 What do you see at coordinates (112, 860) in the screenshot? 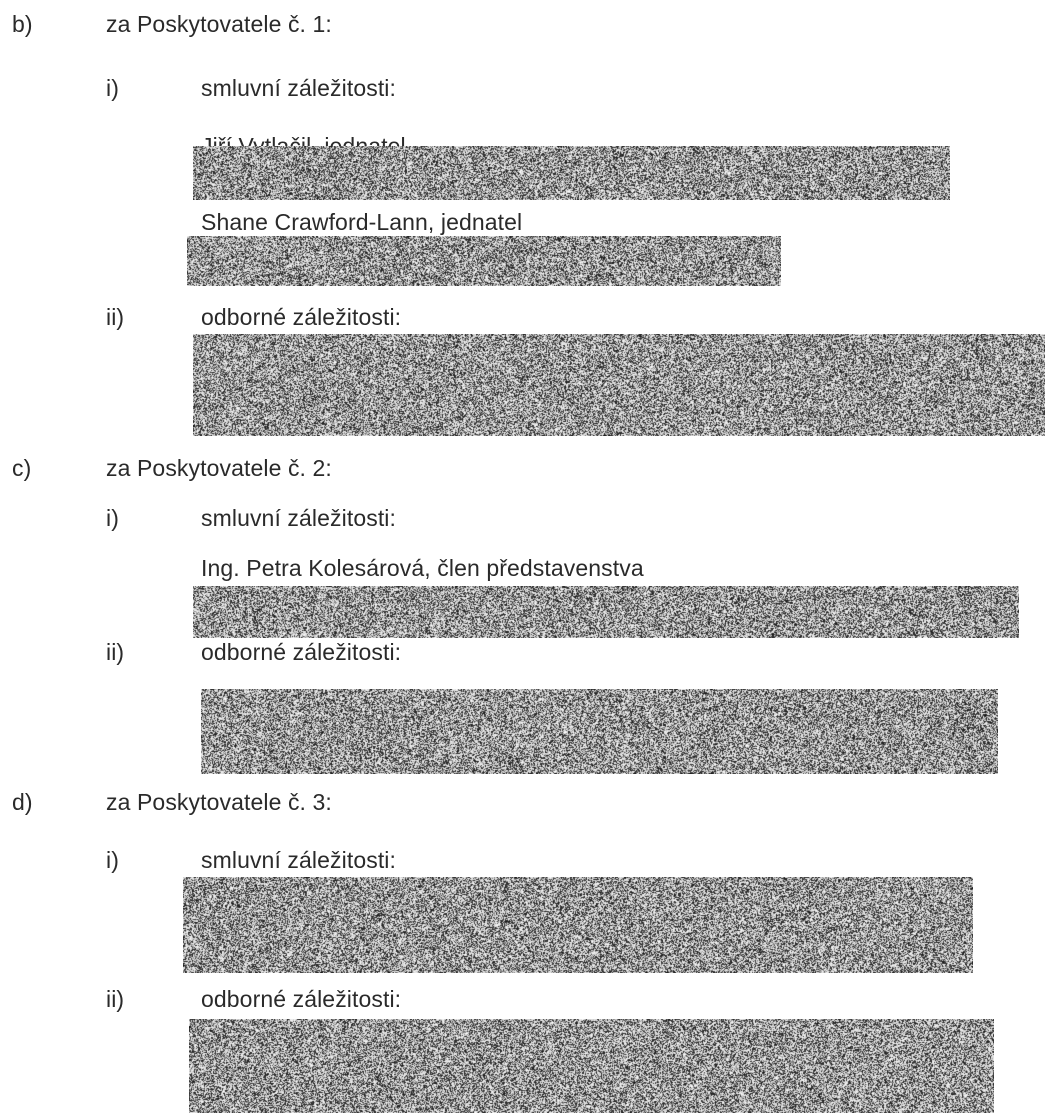
I see `section-d-item-i-marker: i)` at bounding box center [112, 860].